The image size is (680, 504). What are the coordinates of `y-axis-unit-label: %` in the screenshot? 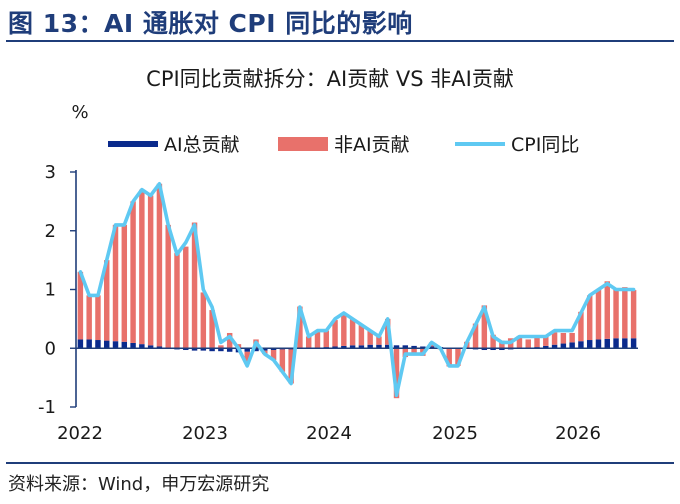 It's located at (79, 112).